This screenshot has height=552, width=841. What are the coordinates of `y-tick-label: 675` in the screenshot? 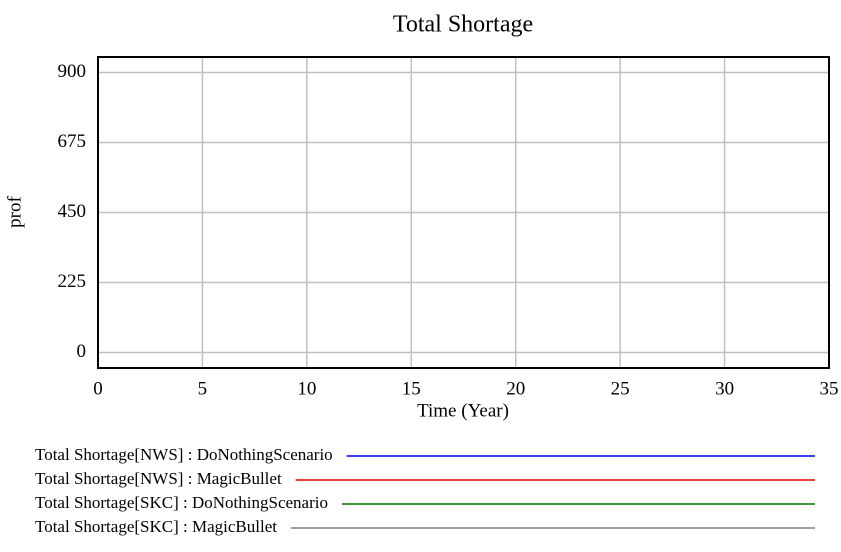 It's located at (72, 141).